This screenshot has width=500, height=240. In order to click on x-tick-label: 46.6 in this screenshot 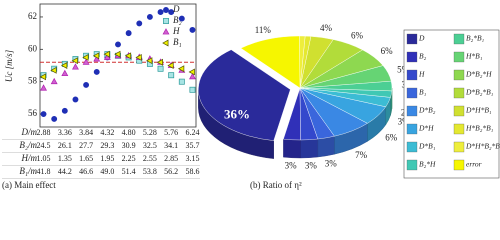, I will do `click(86, 171)`.